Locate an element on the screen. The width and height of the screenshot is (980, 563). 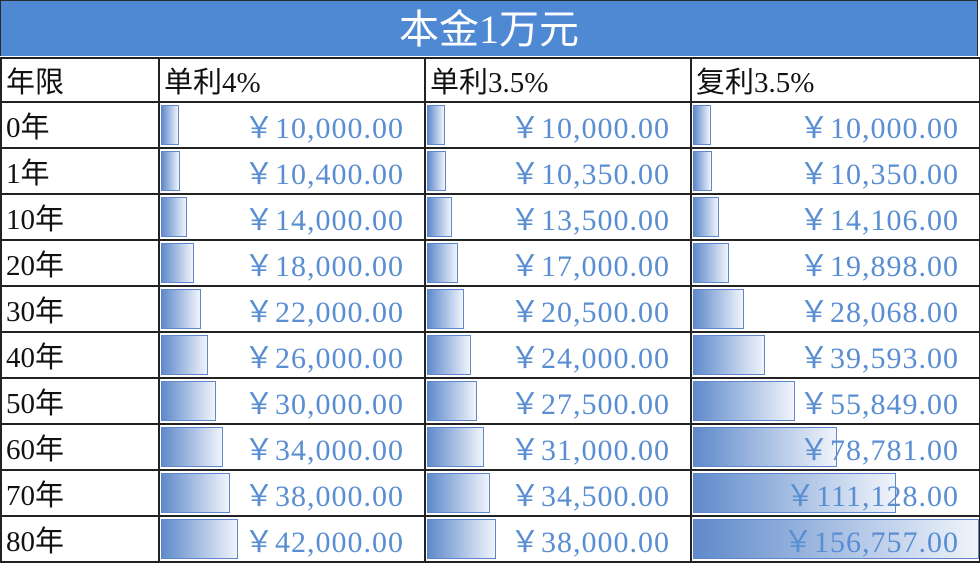
table-row: 0年 ￥10,000.00 ￥10,000.00 ￥10,000.00 is located at coordinates (490, 125).